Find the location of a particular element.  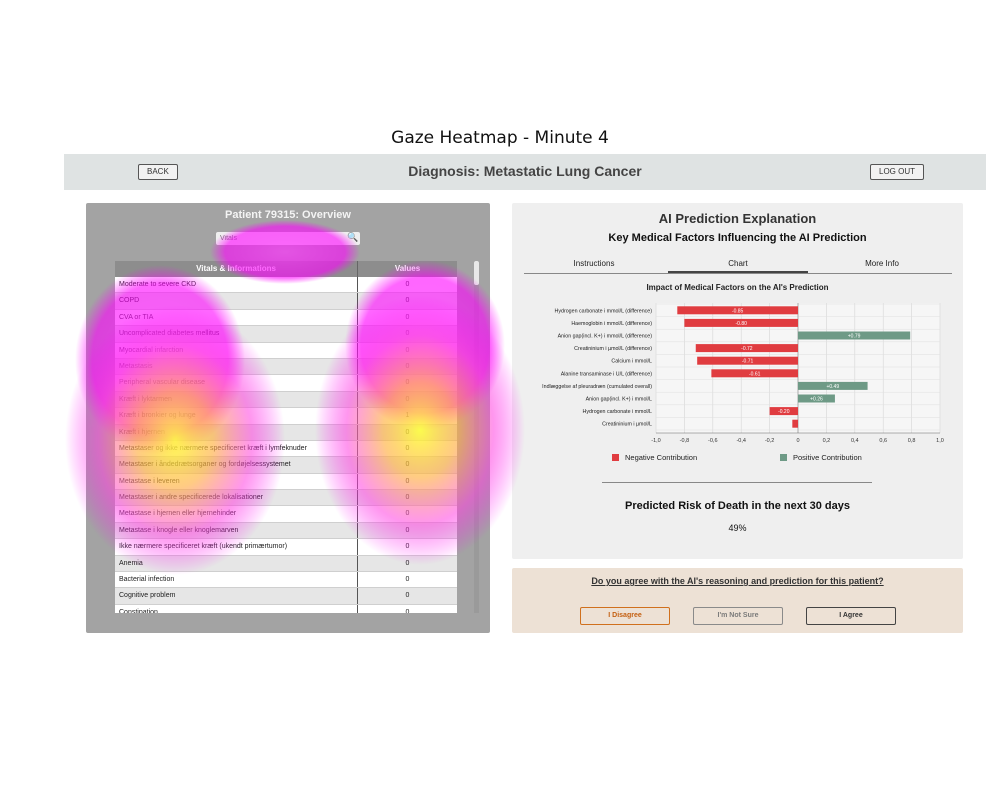

data-label: -0.61 is located at coordinates (755, 374).